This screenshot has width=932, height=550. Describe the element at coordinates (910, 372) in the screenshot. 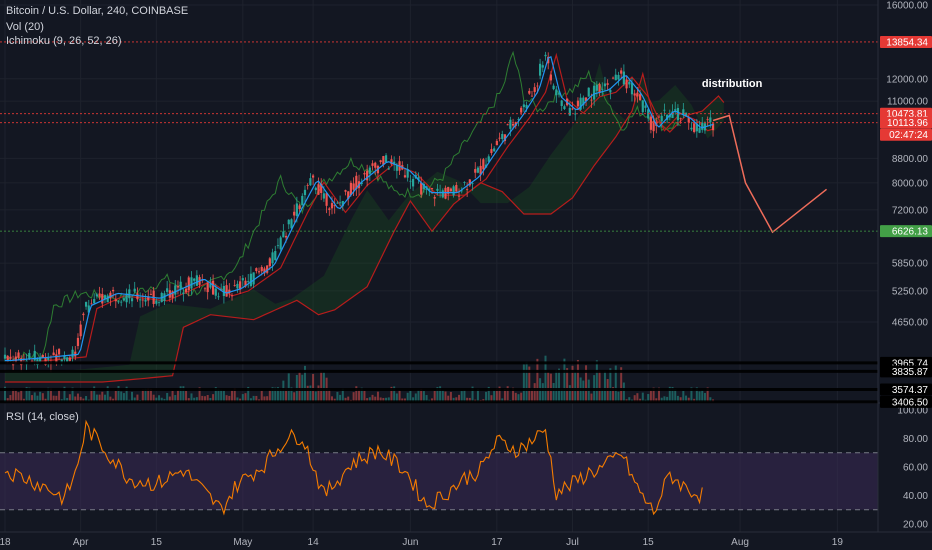

I see `price-tag-label: 3835.87` at that location.